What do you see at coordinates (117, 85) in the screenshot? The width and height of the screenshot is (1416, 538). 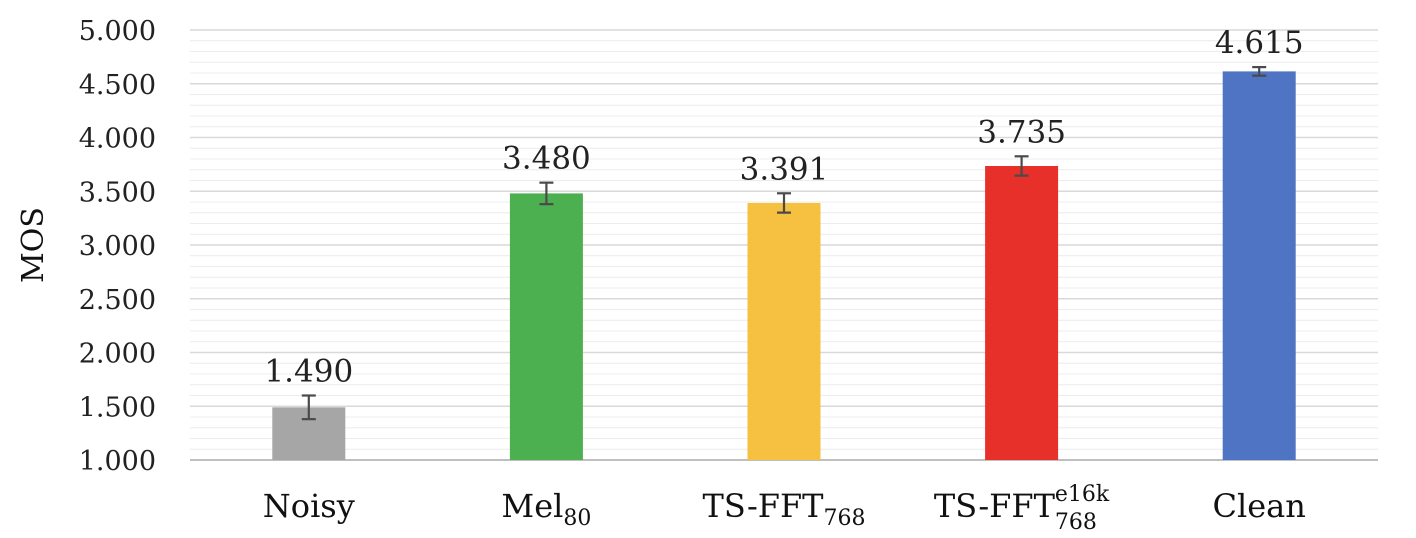 I see `y-tick-label: 4.500` at bounding box center [117, 85].